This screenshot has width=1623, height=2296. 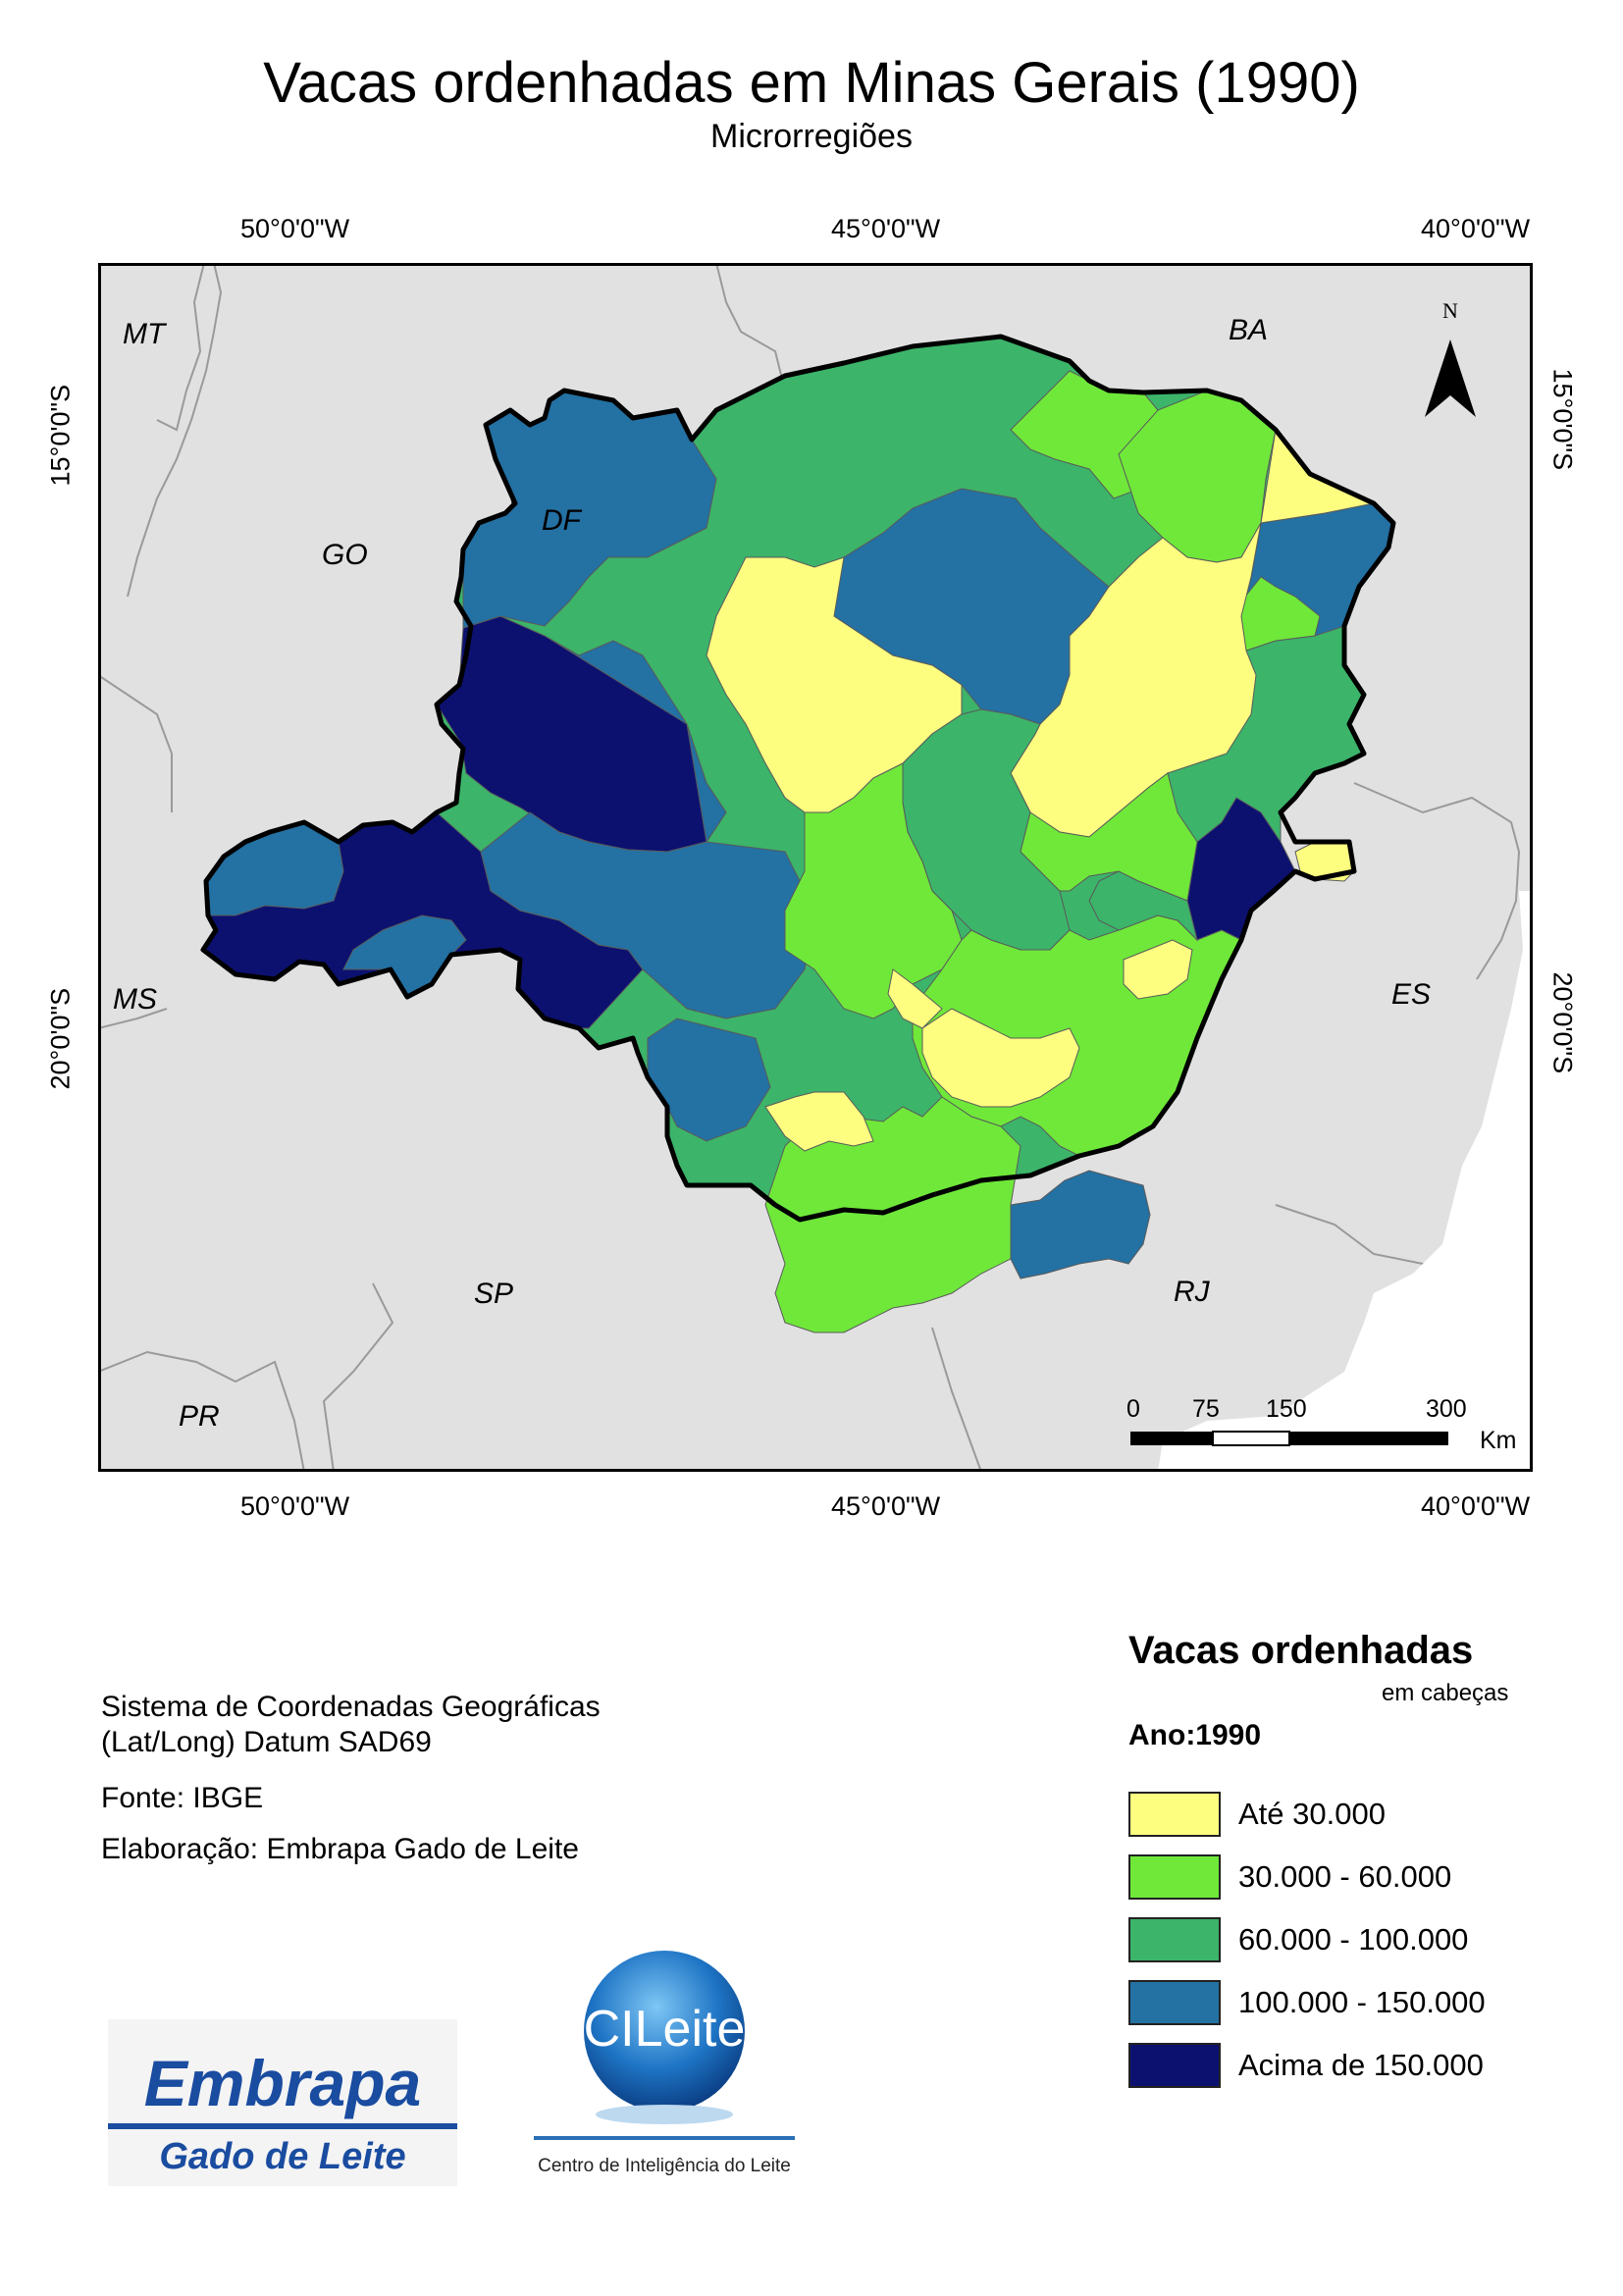 I want to click on legend-item-class-5: Acima de 150.000, so click(x=1306, y=2065).